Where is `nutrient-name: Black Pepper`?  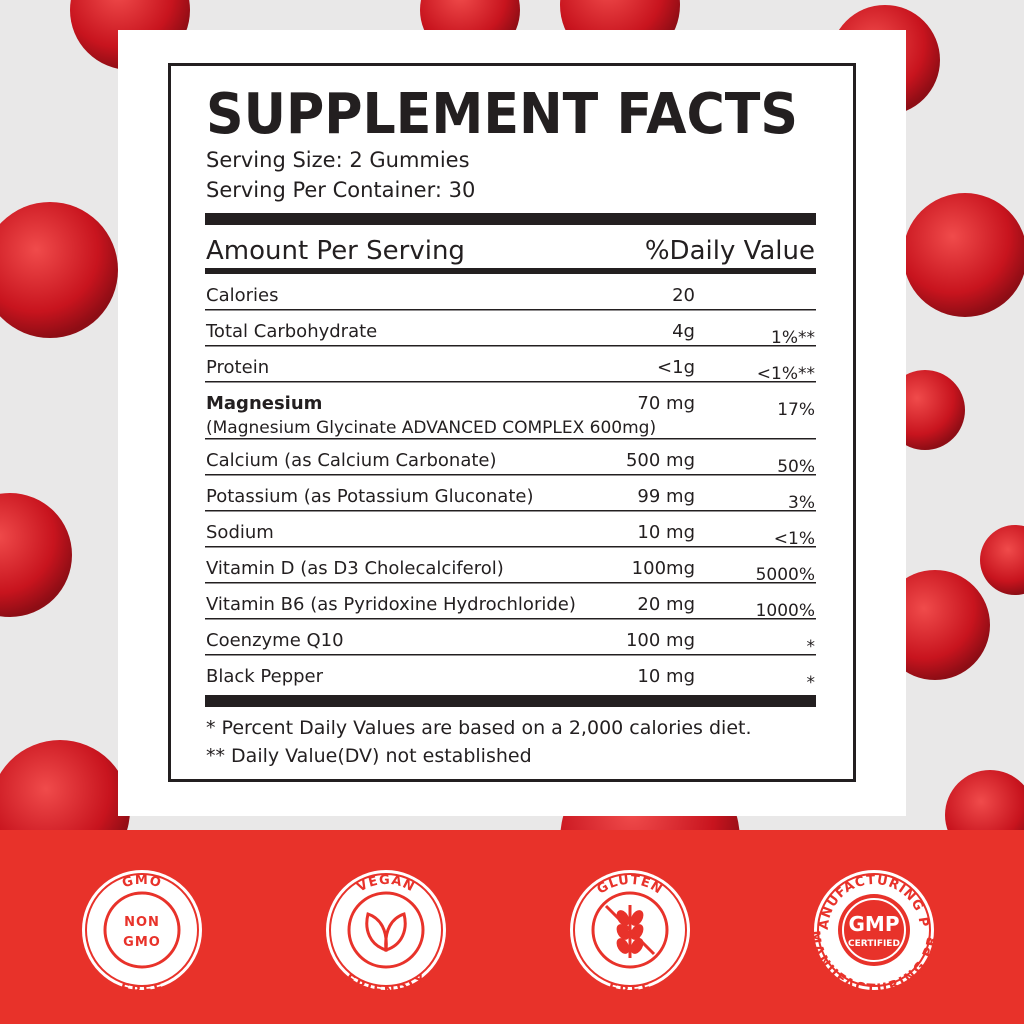 nutrient-name: Black Pepper is located at coordinates (265, 676).